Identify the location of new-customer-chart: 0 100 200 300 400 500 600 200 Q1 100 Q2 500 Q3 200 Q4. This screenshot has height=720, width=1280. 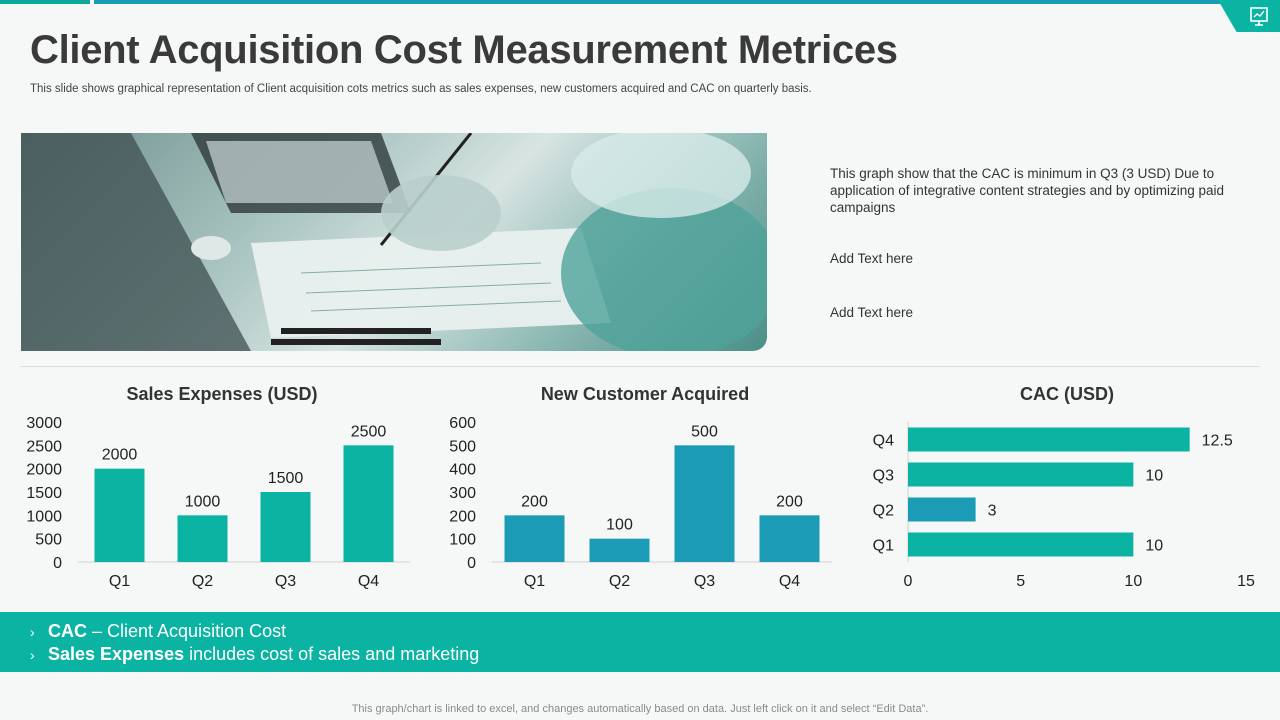
(640, 502).